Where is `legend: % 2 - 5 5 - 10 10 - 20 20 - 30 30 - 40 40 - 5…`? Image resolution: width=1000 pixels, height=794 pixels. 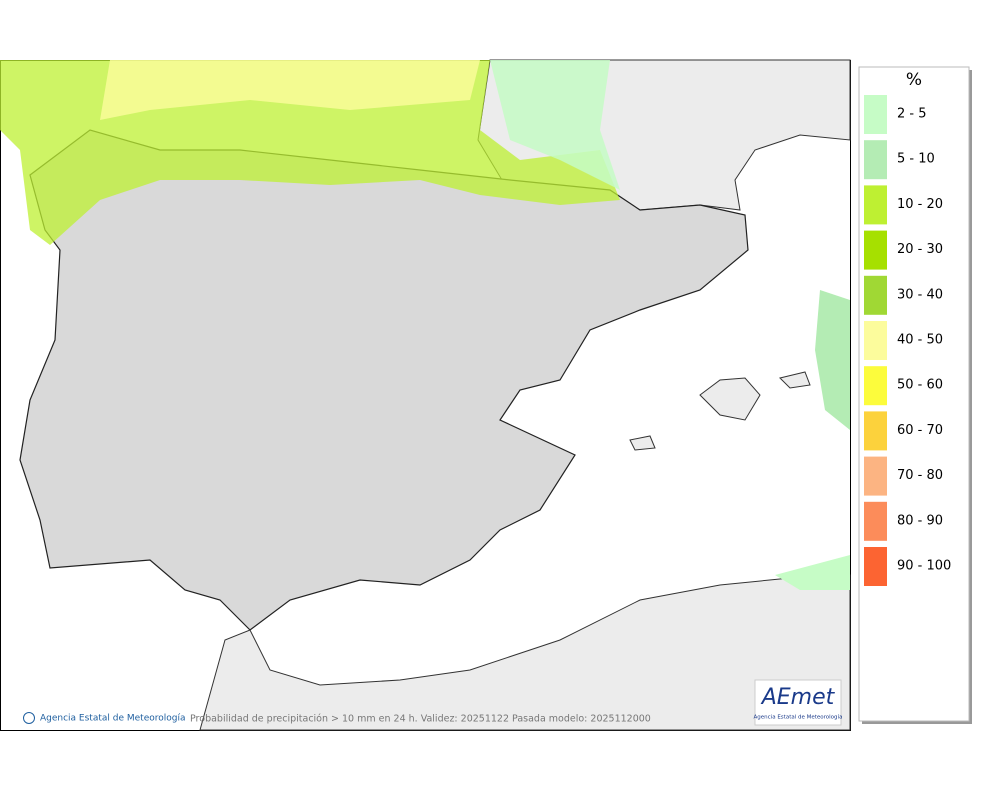 legend: % 2 - 5 5 - 10 10 - 20 20 - 30 30 - 40 40 - 5… is located at coordinates (915, 395).